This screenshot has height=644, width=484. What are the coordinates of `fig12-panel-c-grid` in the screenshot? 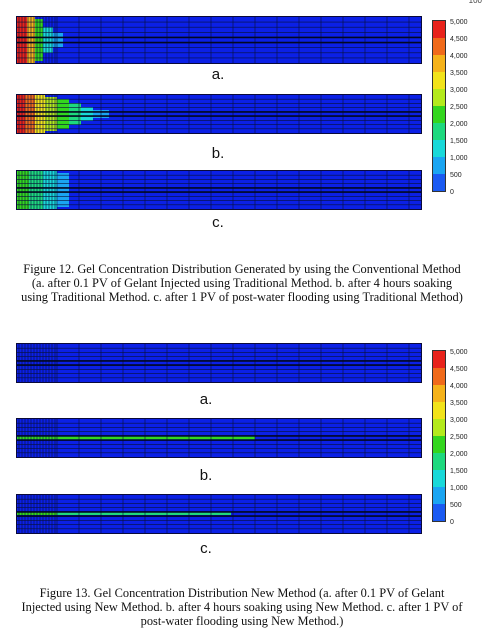 It's located at (219, 190).